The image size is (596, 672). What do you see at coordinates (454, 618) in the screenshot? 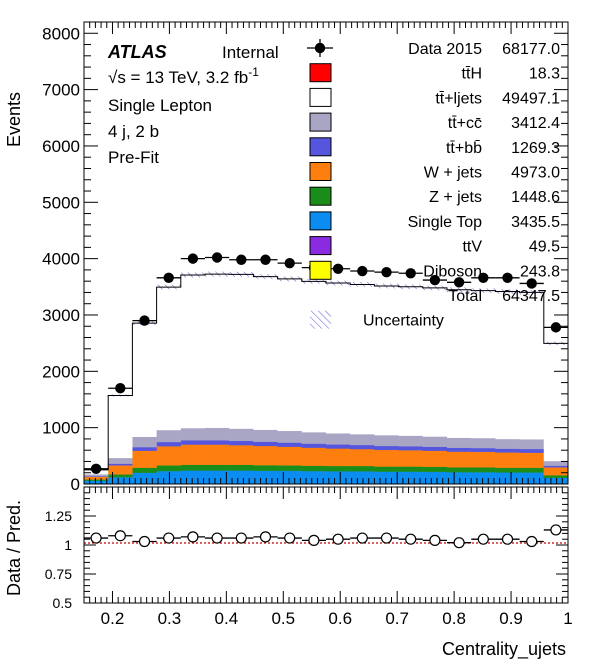
I see `x-tick-label-6: 0.8` at bounding box center [454, 618].